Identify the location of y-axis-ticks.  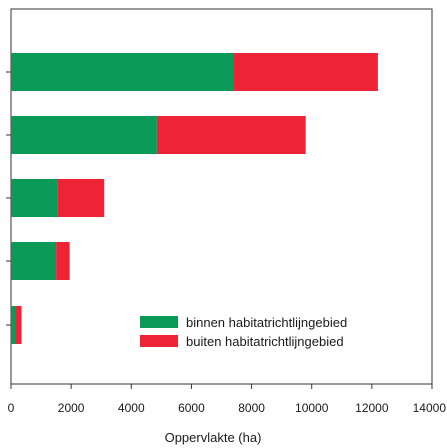
(8, 198).